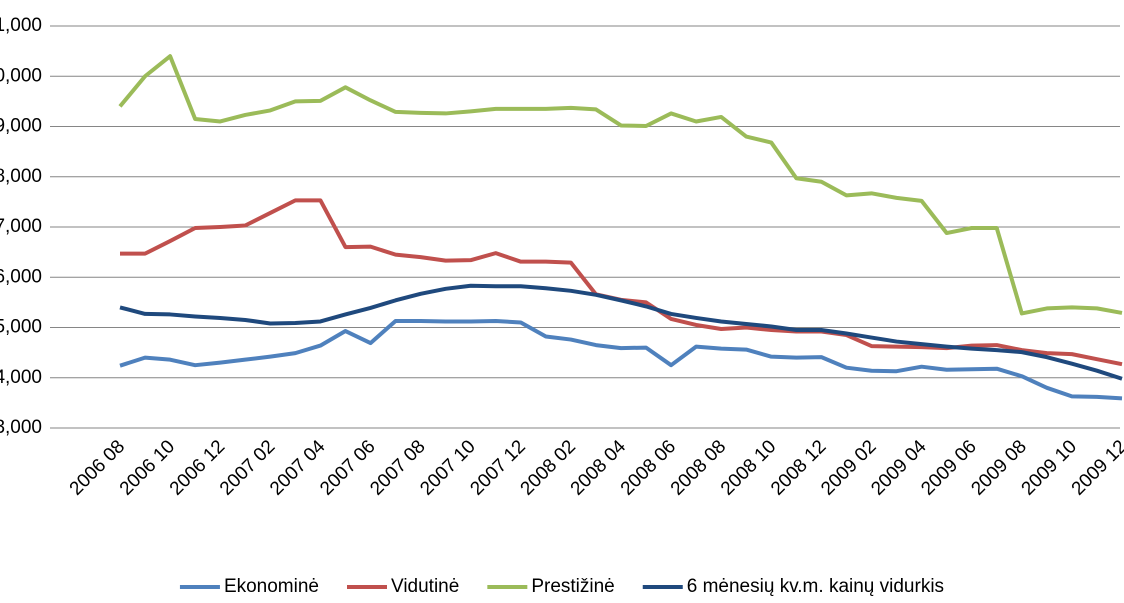  I want to click on x-tick-label: 2008 08, so click(698, 467).